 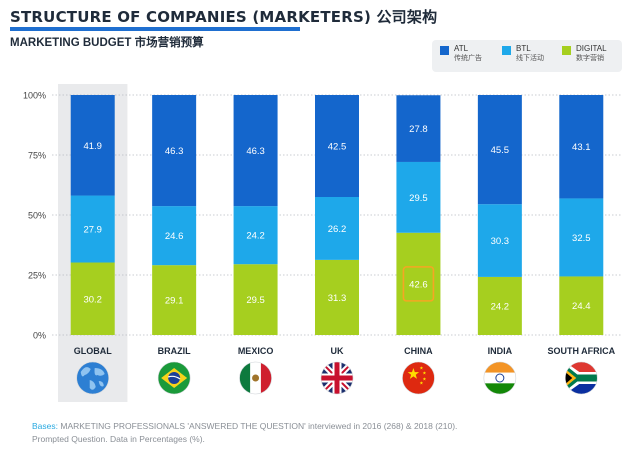 What do you see at coordinates (500, 378) in the screenshot?
I see `india-flag-icon` at bounding box center [500, 378].